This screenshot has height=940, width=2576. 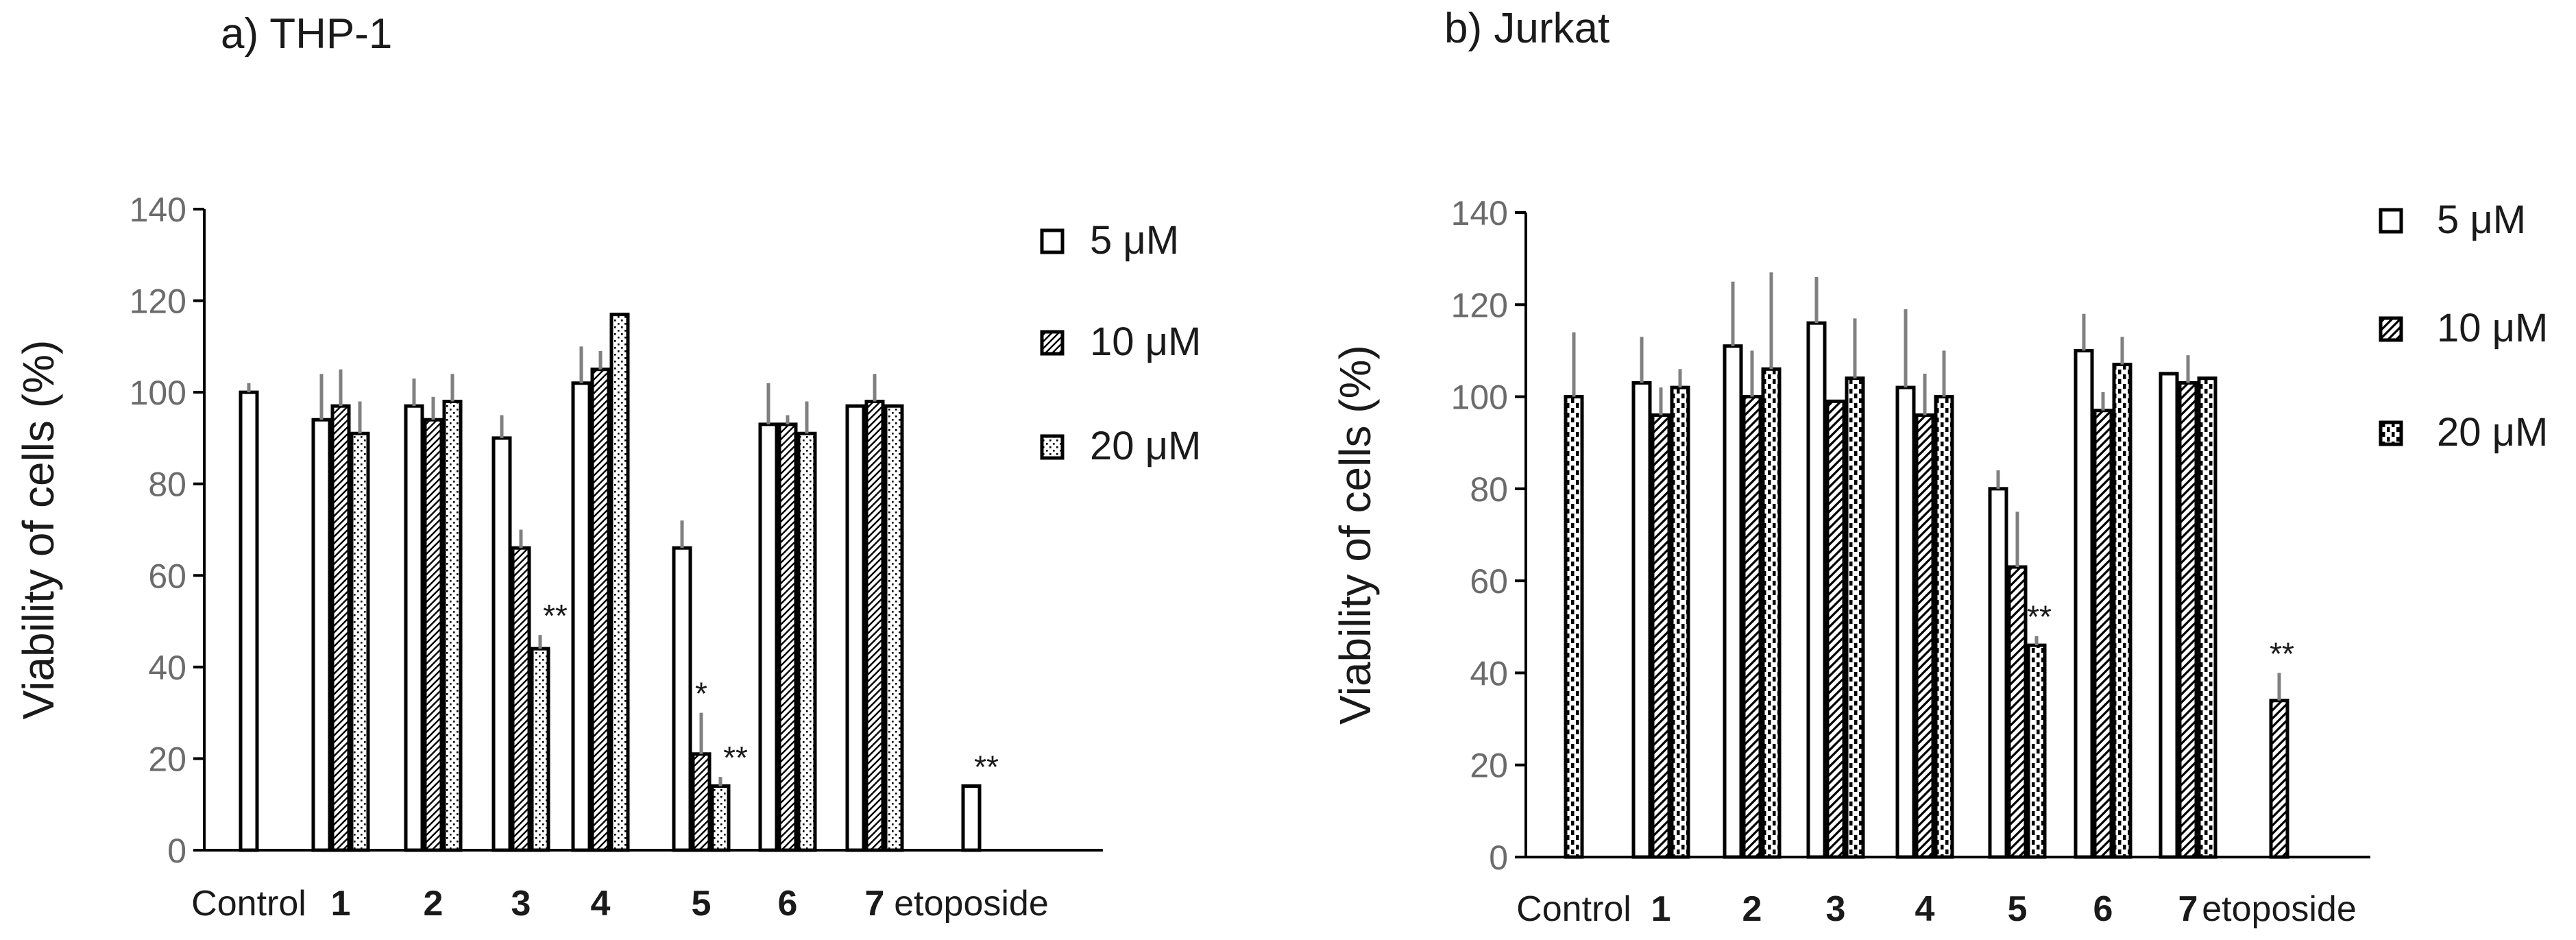 What do you see at coordinates (1836, 909) in the screenshot?
I see `x-tick-label: 3` at bounding box center [1836, 909].